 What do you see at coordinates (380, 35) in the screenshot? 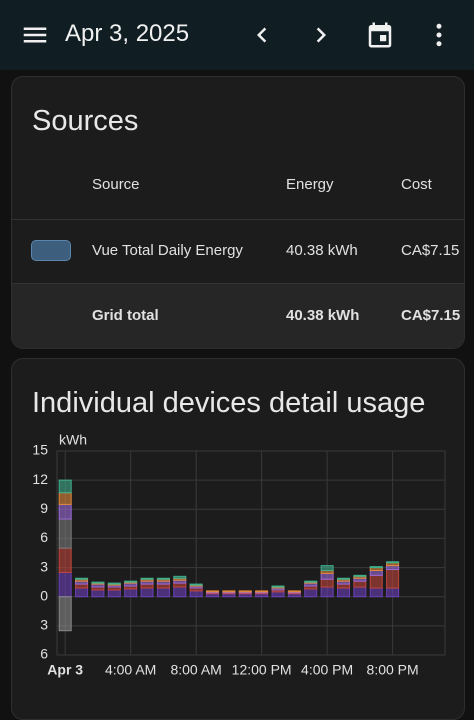
I see `calendar-button` at bounding box center [380, 35].